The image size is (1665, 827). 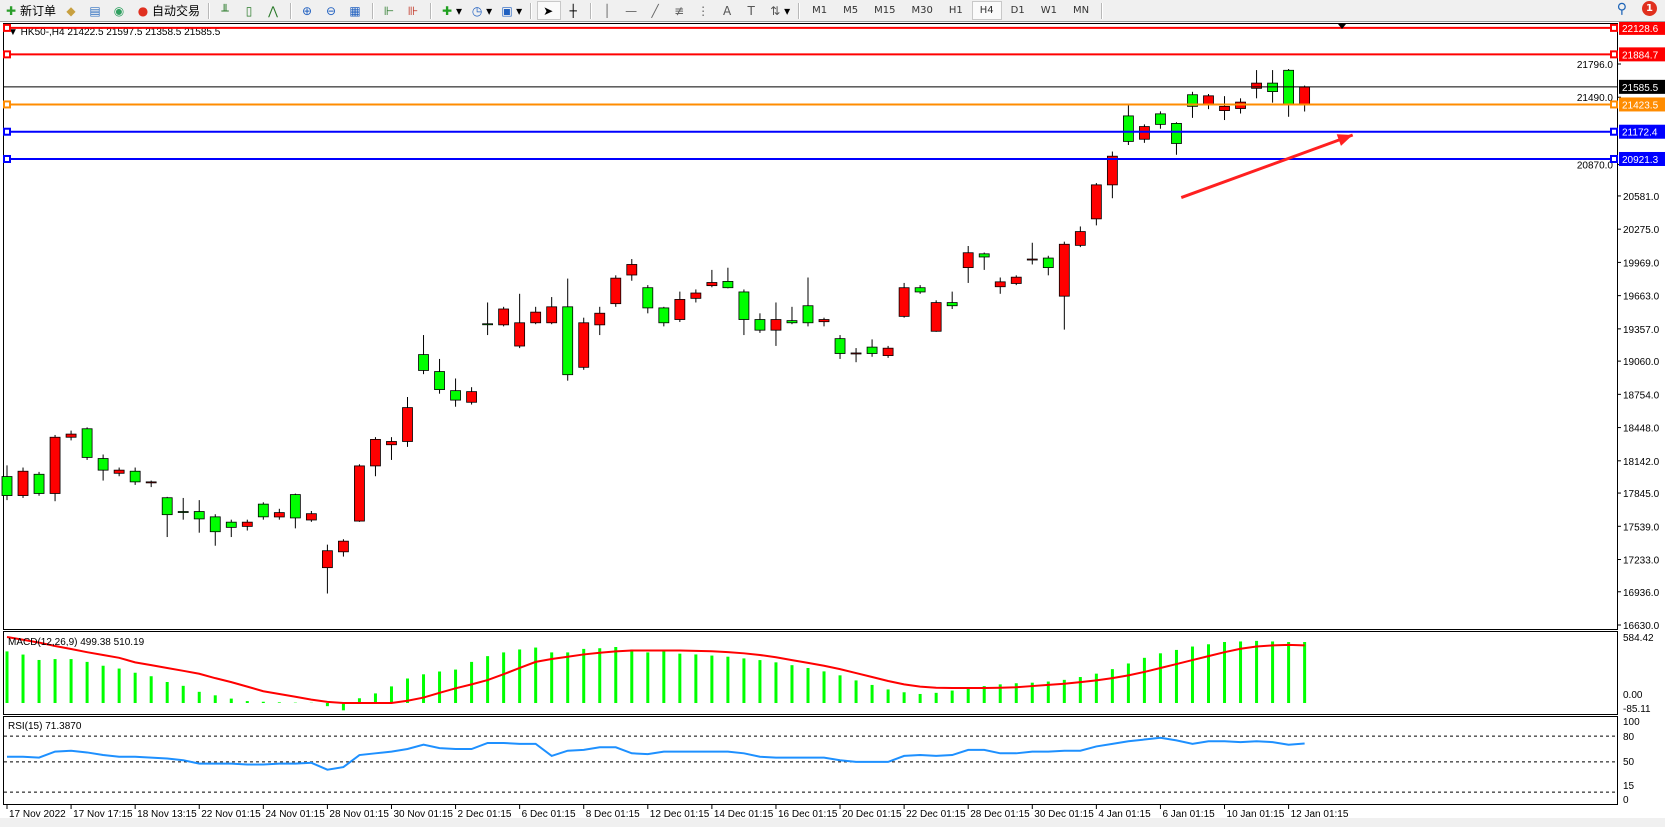 What do you see at coordinates (1621, 9) in the screenshot?
I see `search-icon: ⚲` at bounding box center [1621, 9].